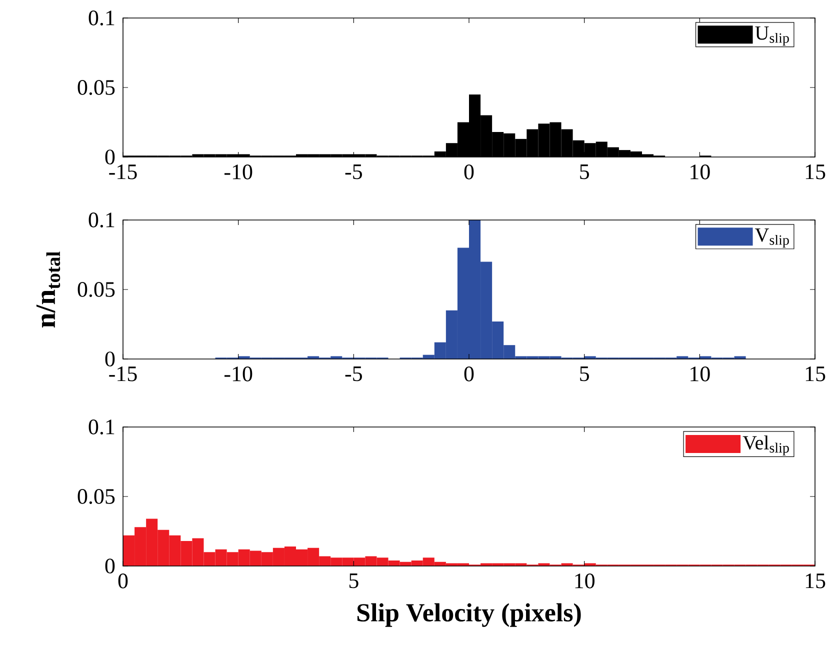 Image resolution: width=831 pixels, height=649 pixels. What do you see at coordinates (765, 445) in the screenshot?
I see `legend-label: Vel$_{slip}$` at bounding box center [765, 445].